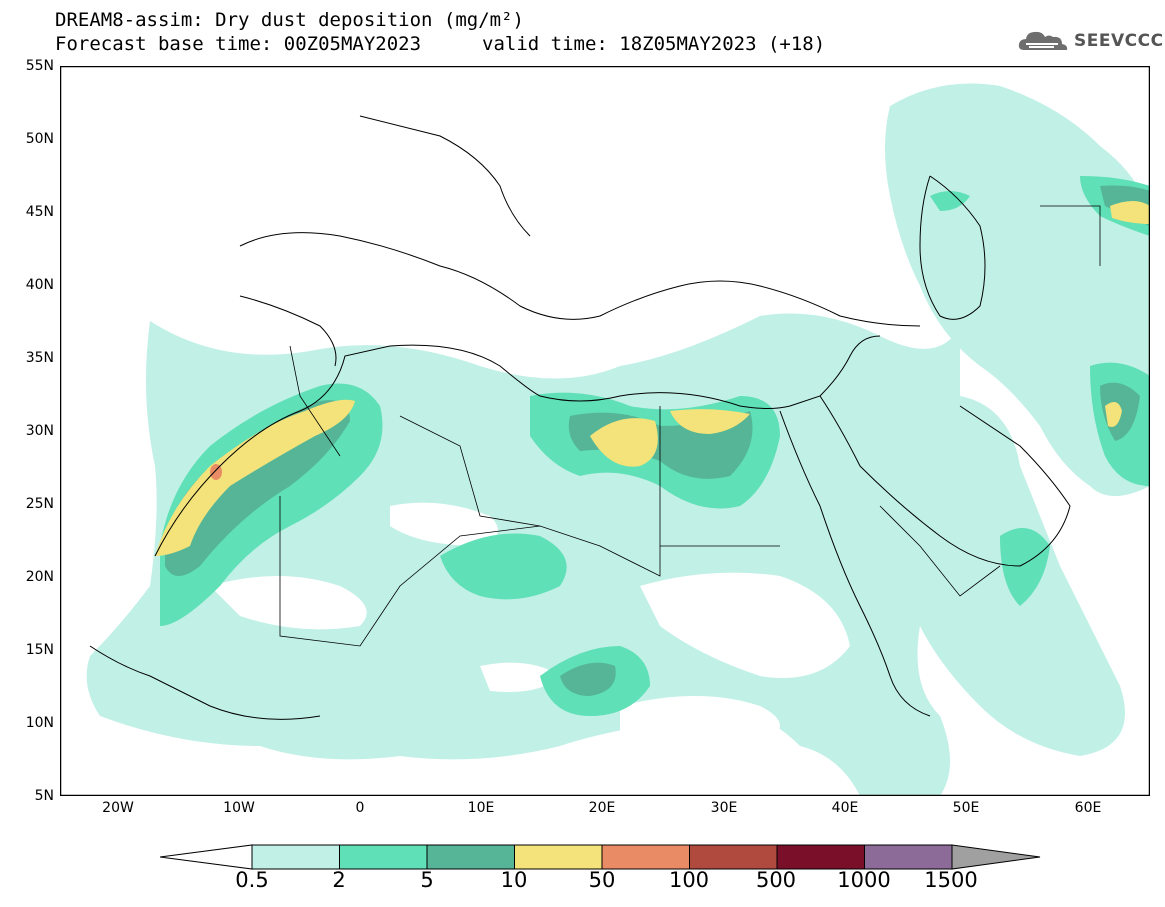 The height and width of the screenshot is (907, 1165). What do you see at coordinates (39, 650) in the screenshot?
I see `lat-label: 15N` at bounding box center [39, 650].